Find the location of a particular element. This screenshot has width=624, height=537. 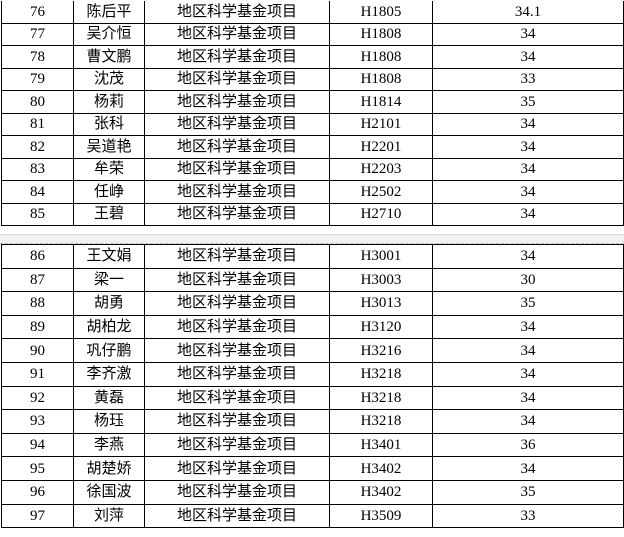

row-number: 78 is located at coordinates (37, 57).